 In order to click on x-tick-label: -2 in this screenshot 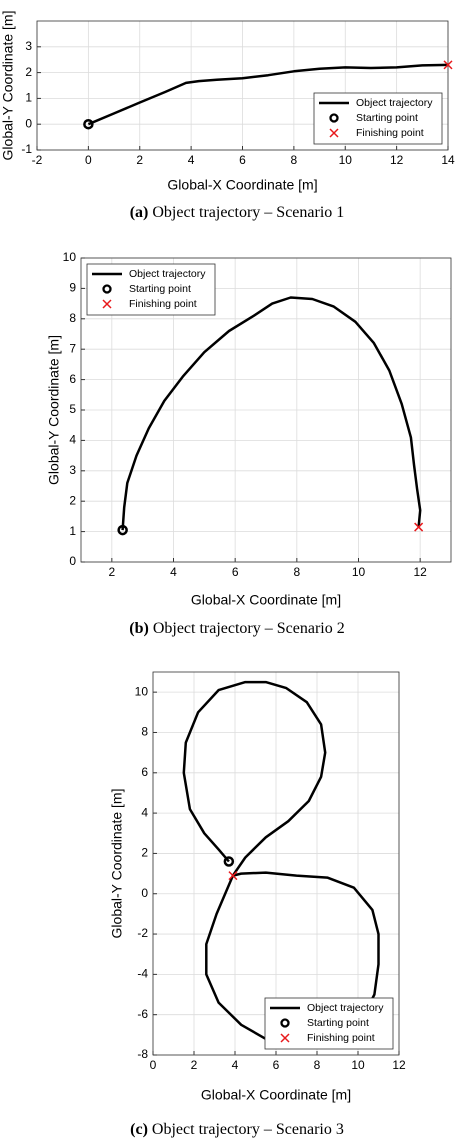, I will do `click(37, 160)`.